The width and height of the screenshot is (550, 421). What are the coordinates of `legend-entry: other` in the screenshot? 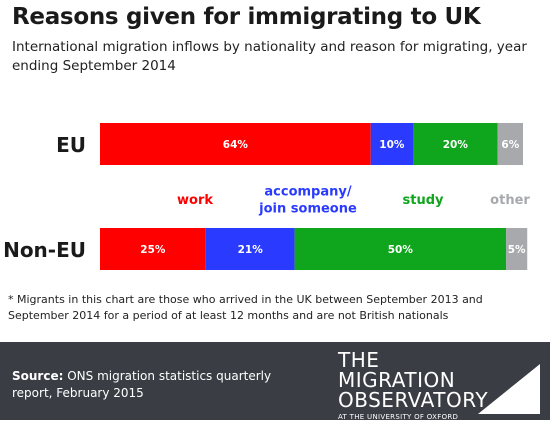 It's located at (510, 200).